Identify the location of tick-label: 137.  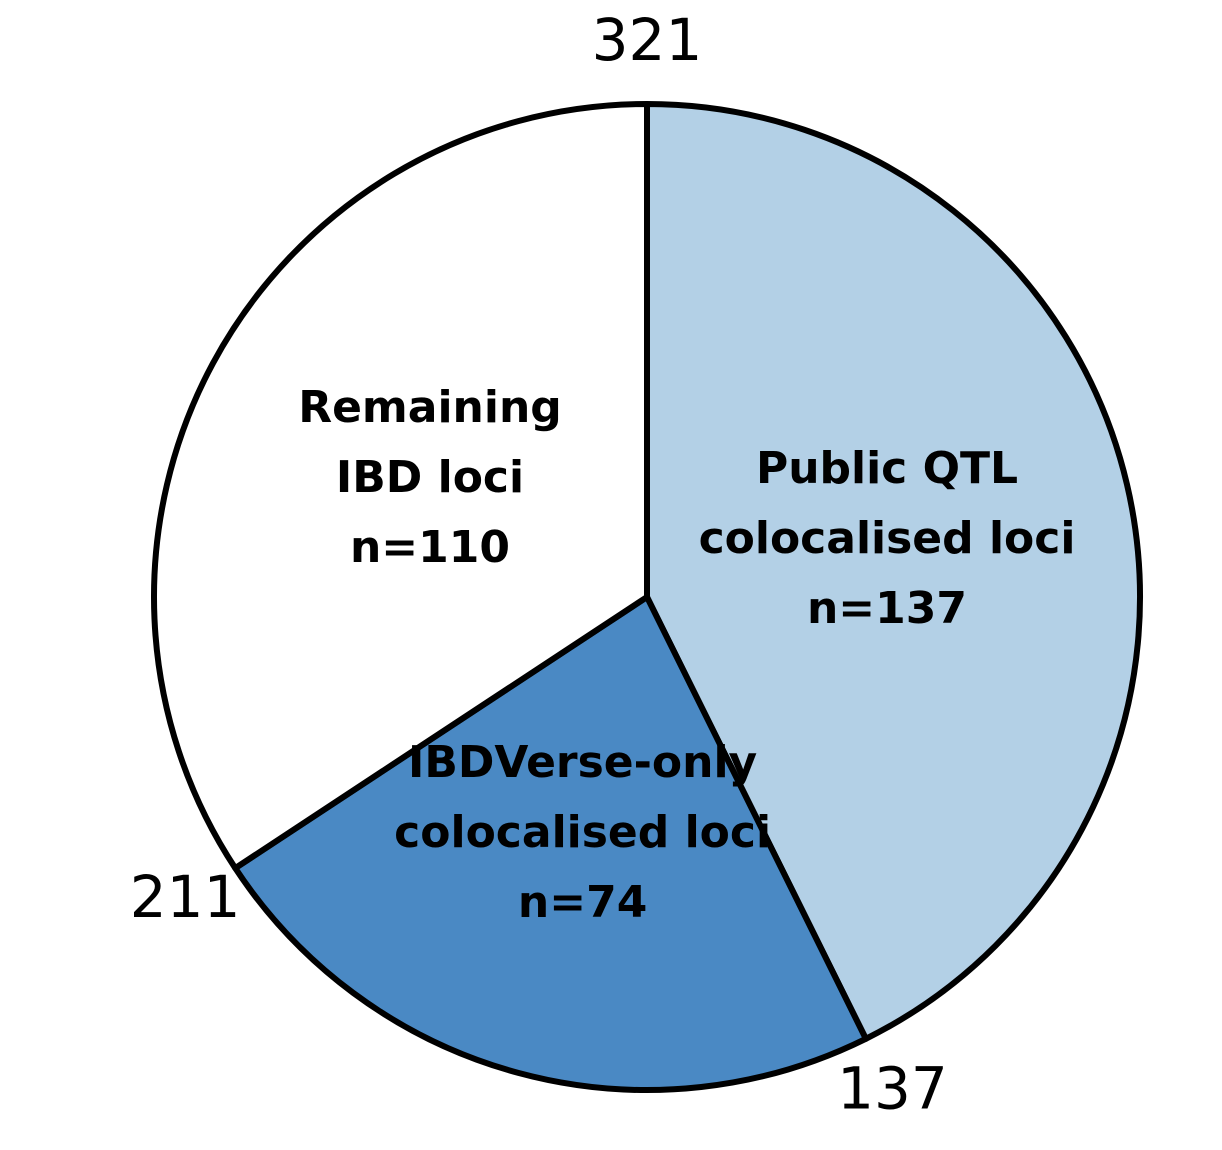
(892, 1089).